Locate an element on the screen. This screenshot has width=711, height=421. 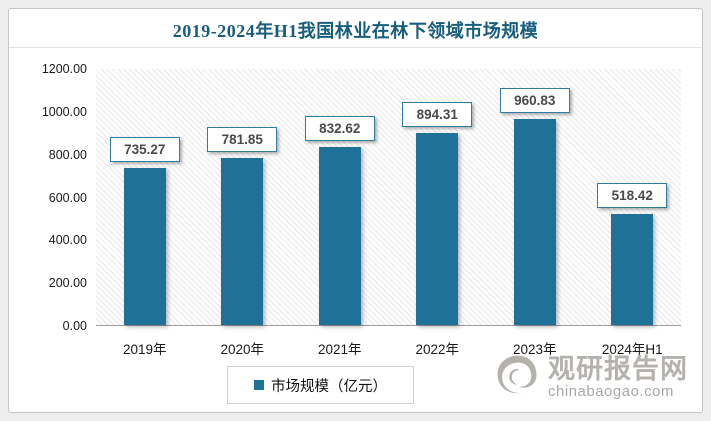
legend: 市场规模（亿元） is located at coordinates (320, 385).